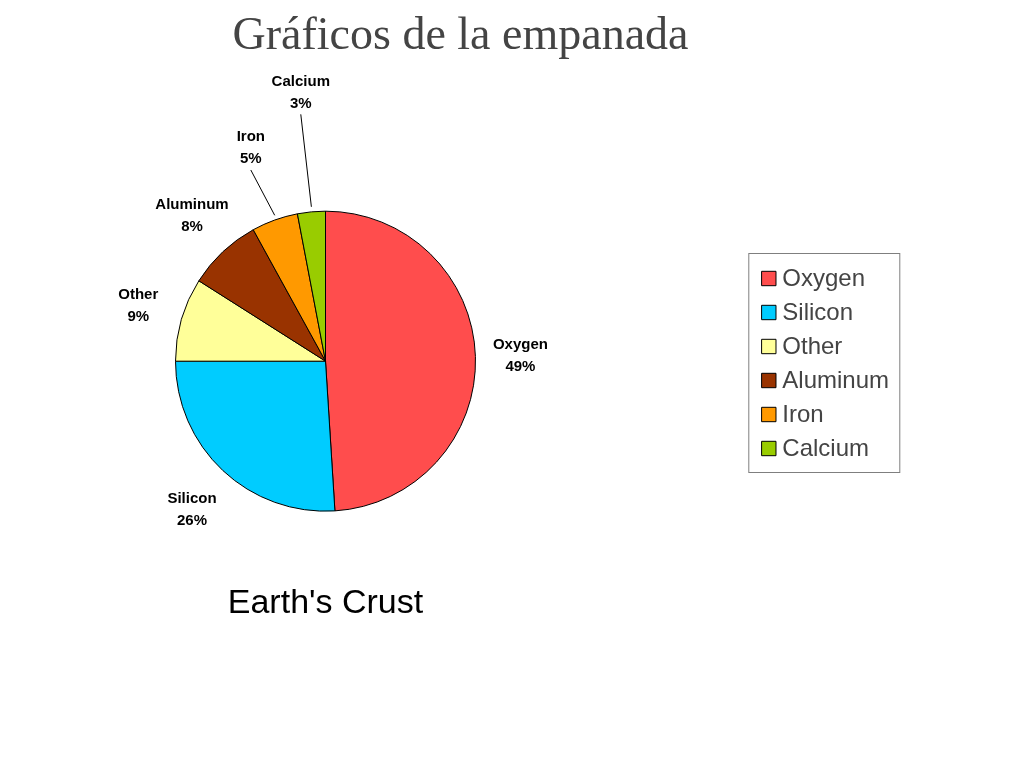 The width and height of the screenshot is (1024, 768). I want to click on data-label: 9%, so click(138, 316).